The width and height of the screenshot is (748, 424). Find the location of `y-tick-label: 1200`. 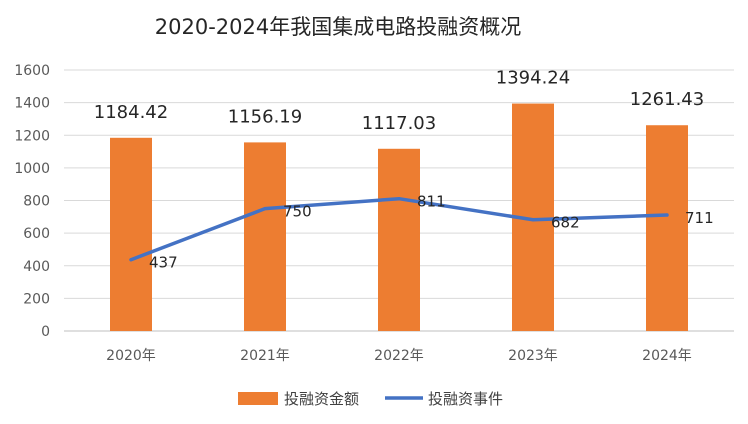

y-tick-label: 1200 is located at coordinates (32, 136).